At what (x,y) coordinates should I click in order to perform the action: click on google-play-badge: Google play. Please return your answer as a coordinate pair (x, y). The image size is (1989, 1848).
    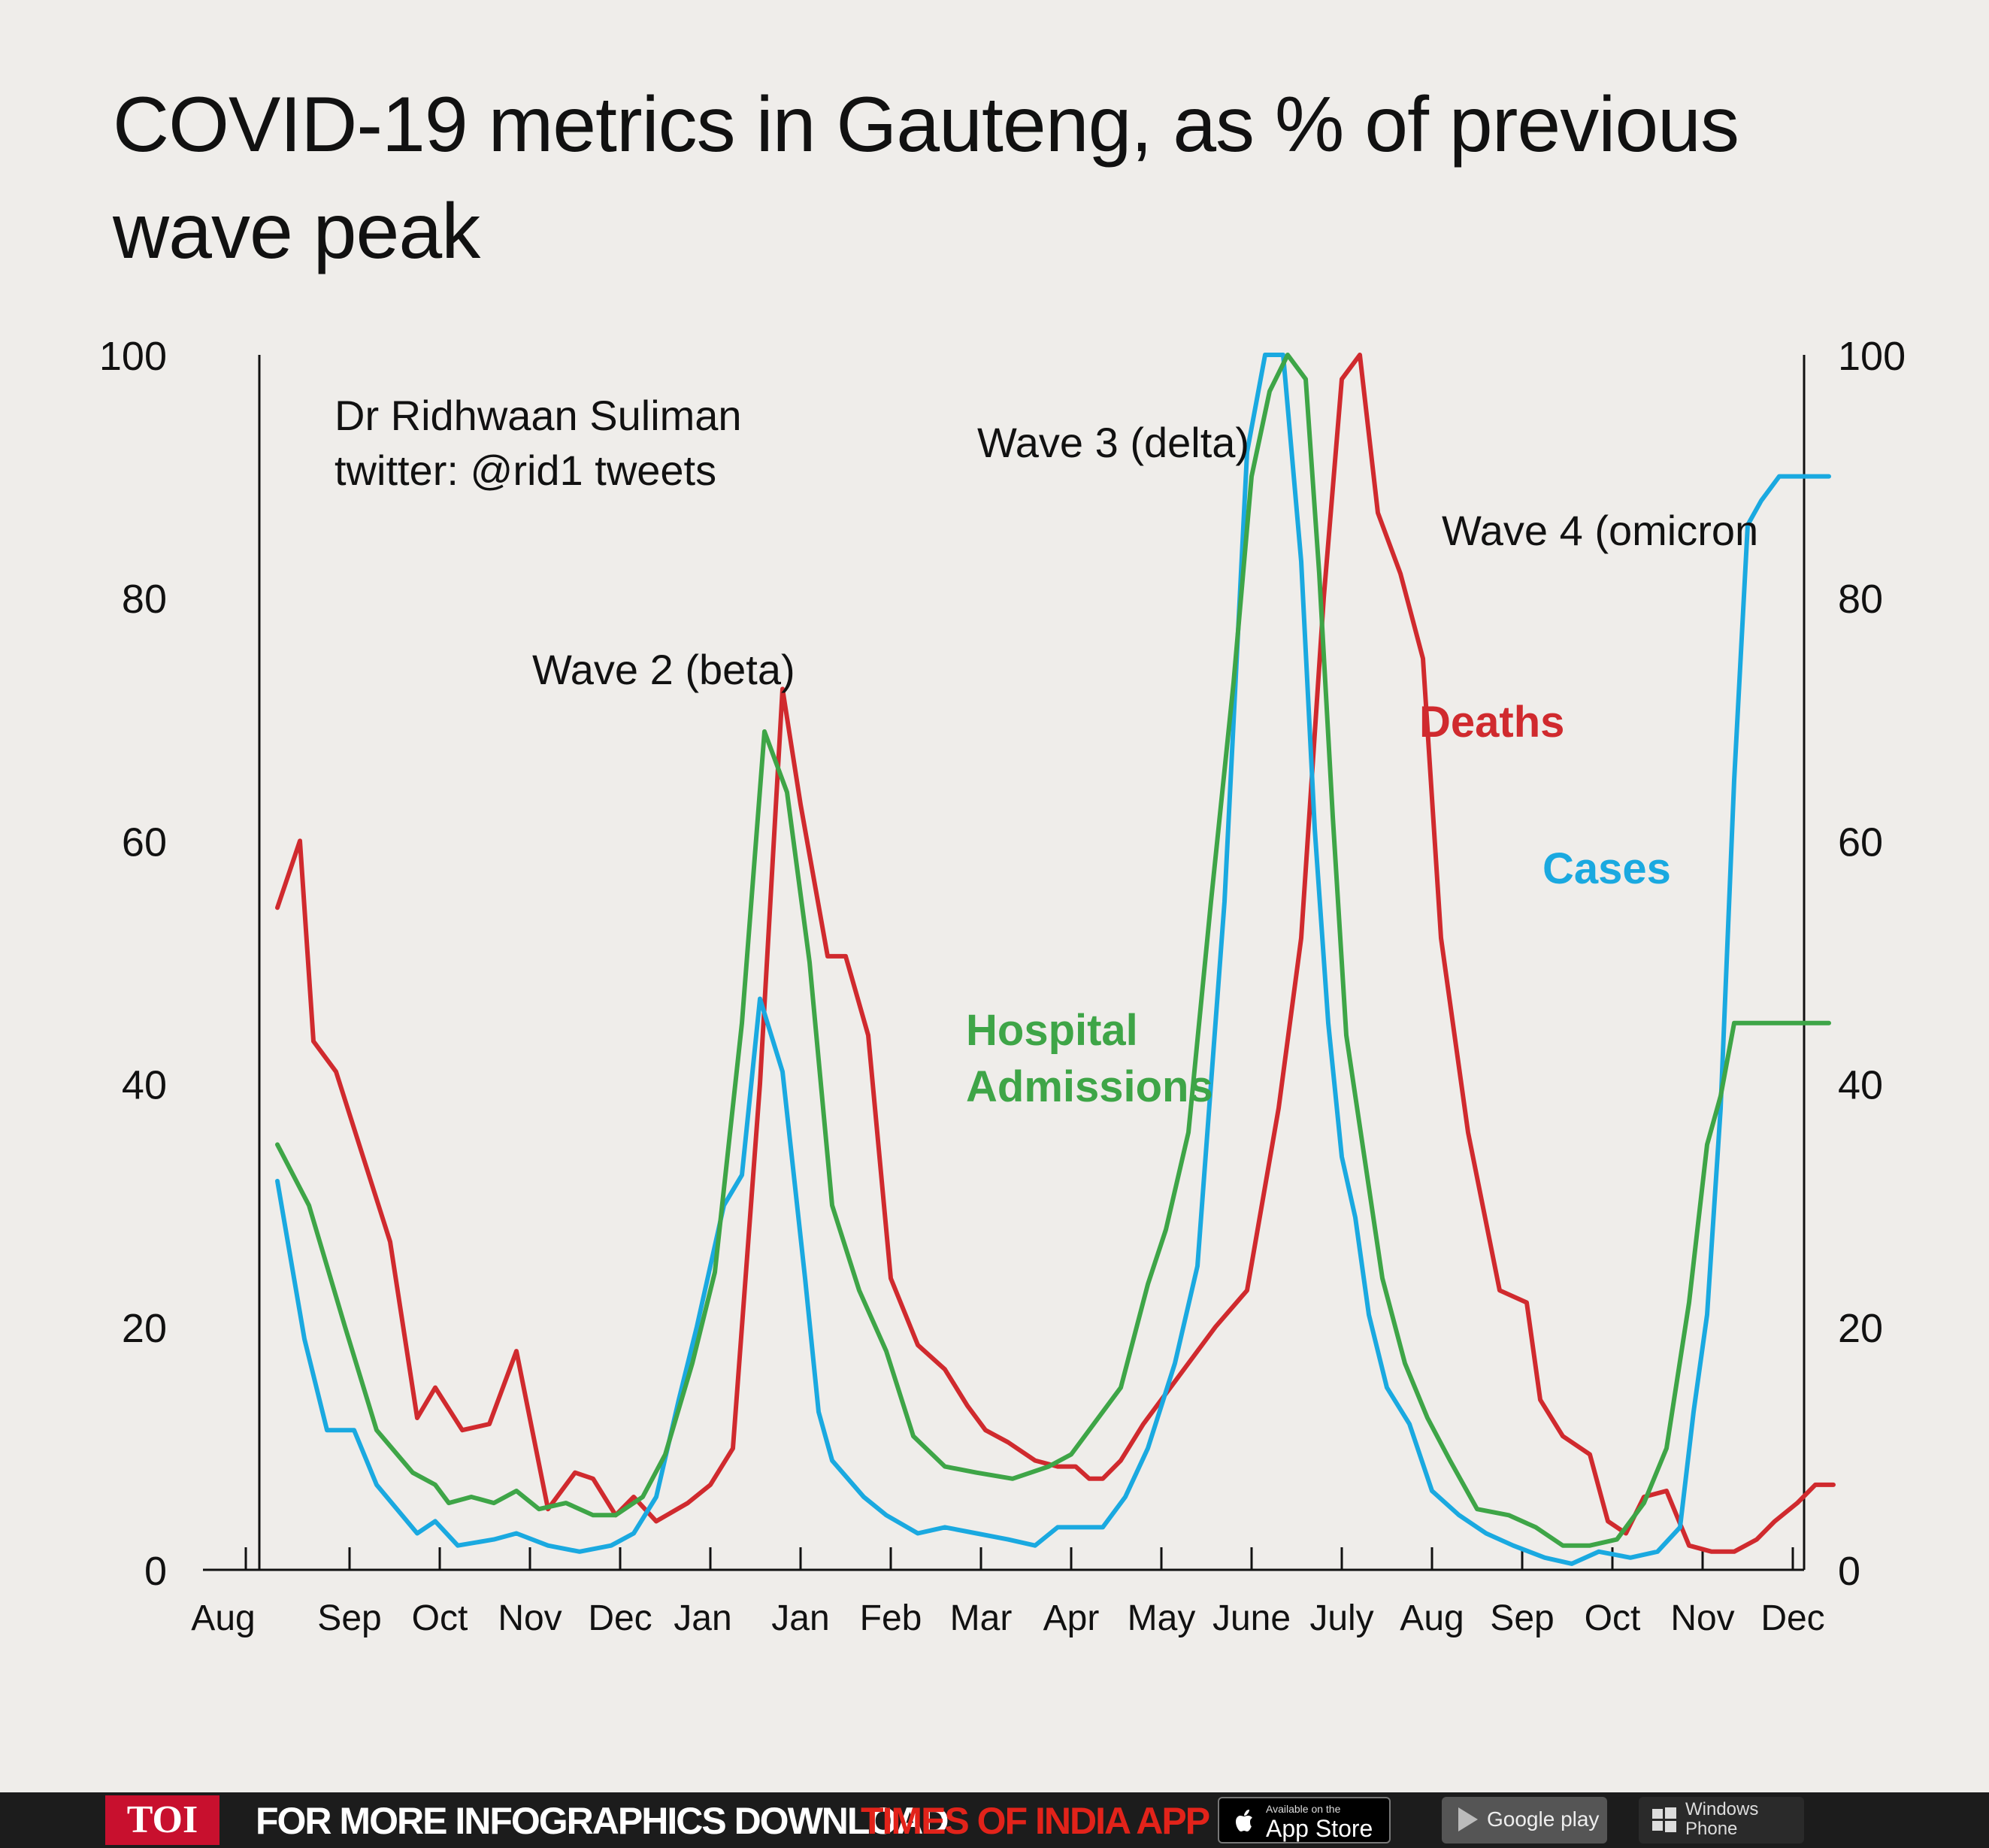
    Looking at the image, I should click on (1524, 1820).